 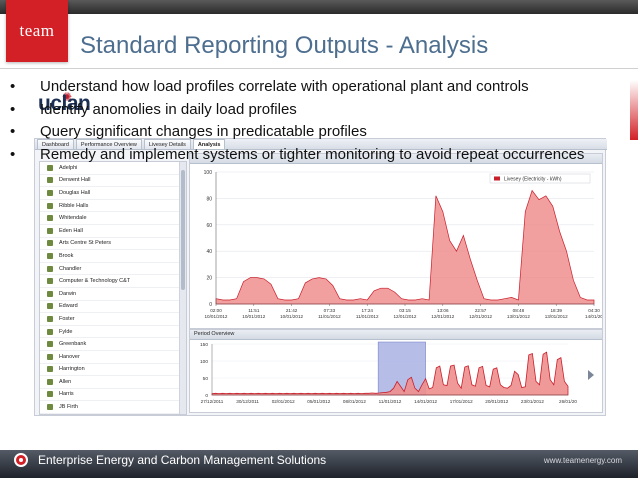 What do you see at coordinates (65, 381) in the screenshot?
I see `site-name: Allen` at bounding box center [65, 381].